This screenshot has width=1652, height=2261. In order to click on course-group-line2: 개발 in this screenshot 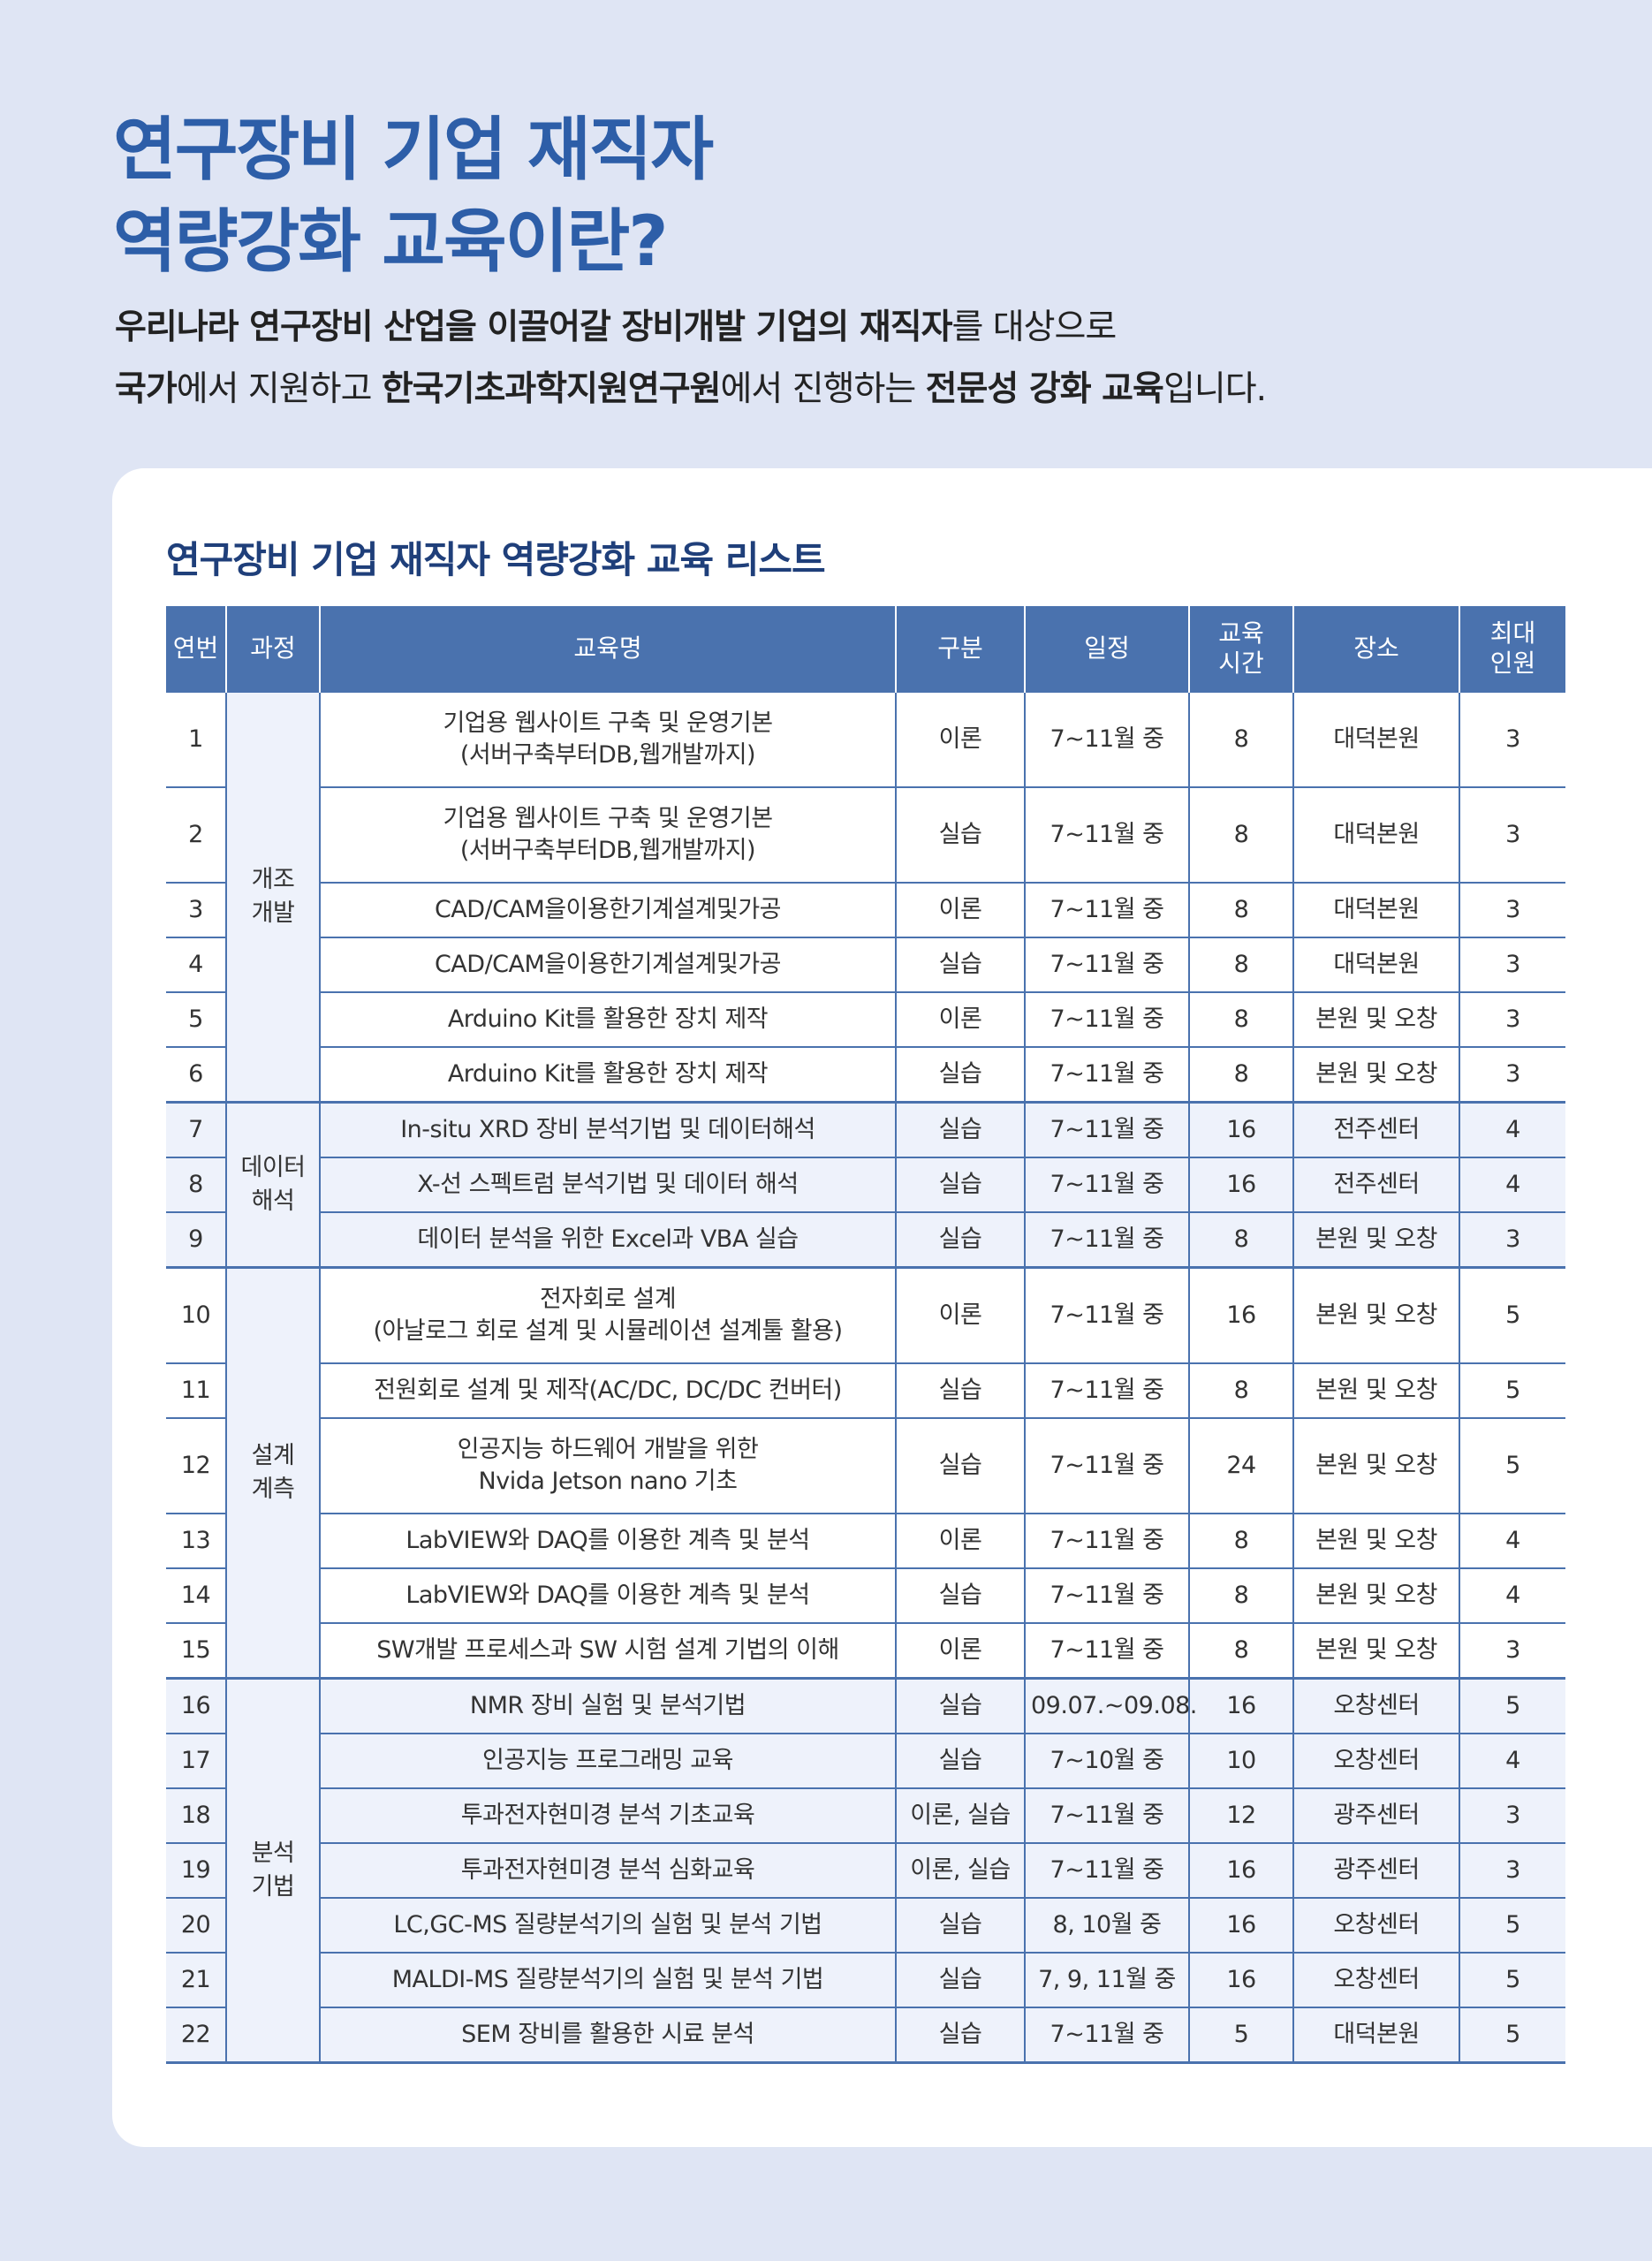, I will do `click(273, 913)`.